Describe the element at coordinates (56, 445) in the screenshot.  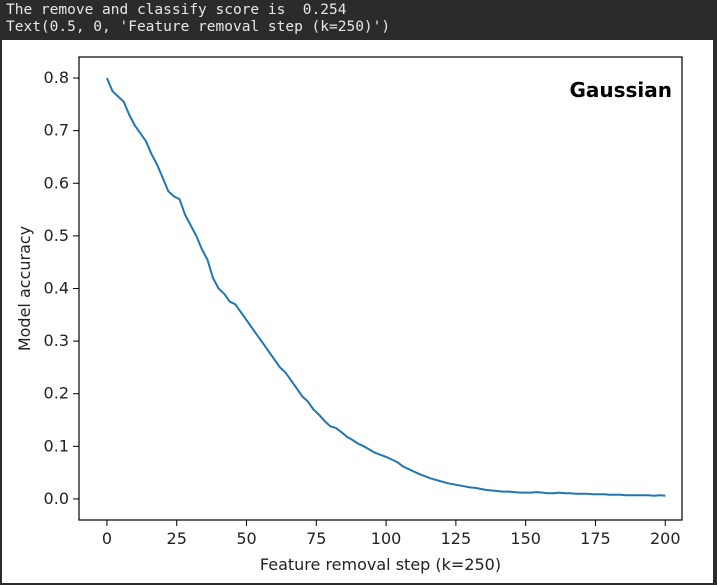
I see `y-tick-label: 0.1` at that location.